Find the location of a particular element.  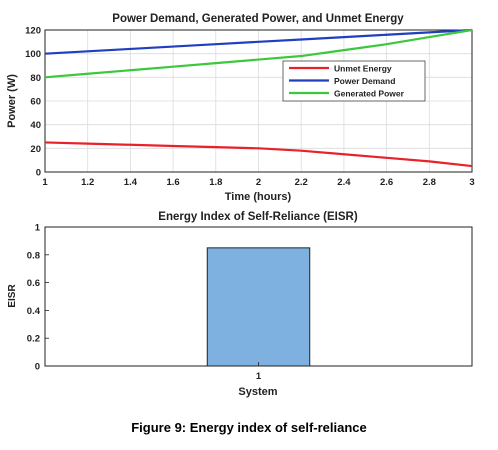

bar-chart-title: Energy Index of Self-Reliance (EISR) is located at coordinates (258, 217).